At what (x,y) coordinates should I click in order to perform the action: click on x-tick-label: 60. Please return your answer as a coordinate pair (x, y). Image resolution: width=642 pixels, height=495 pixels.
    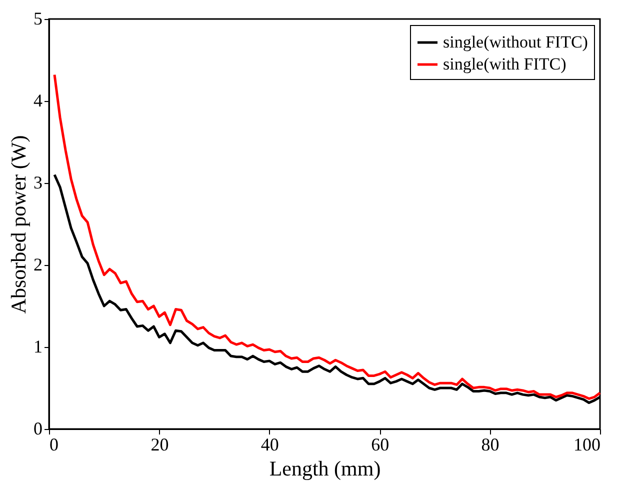
    Looking at the image, I should click on (380, 444).